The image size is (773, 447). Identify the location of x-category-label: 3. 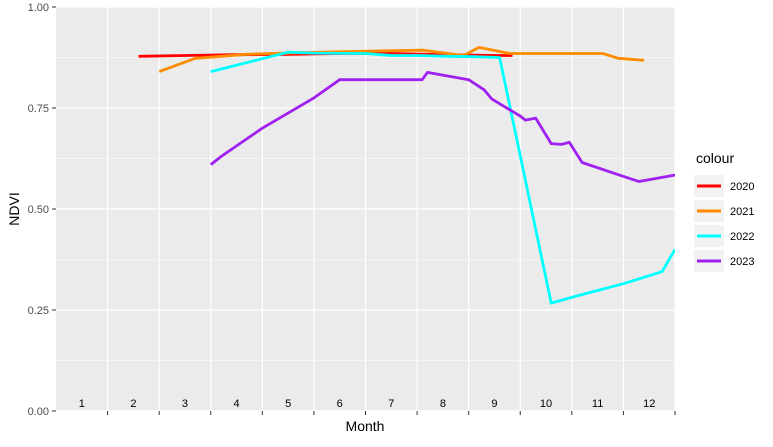
(185, 404).